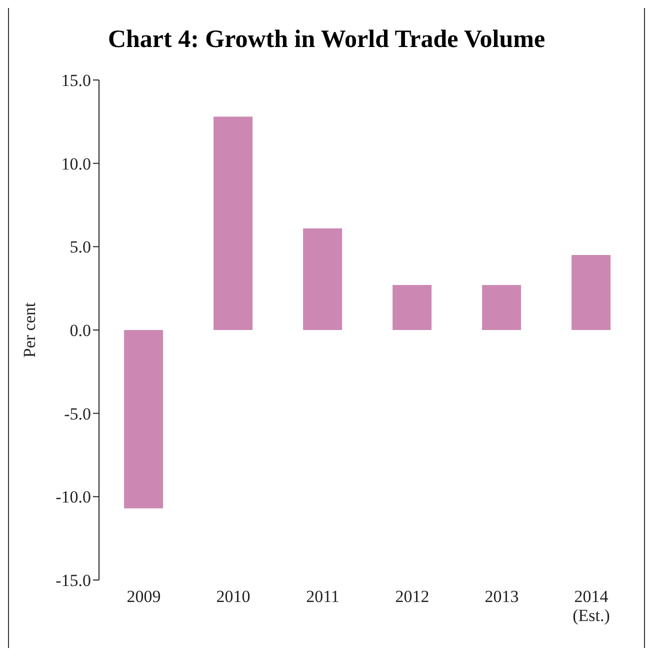 The image size is (653, 660). Describe the element at coordinates (77, 414) in the screenshot. I see `y-tick-label: -5.0` at that location.